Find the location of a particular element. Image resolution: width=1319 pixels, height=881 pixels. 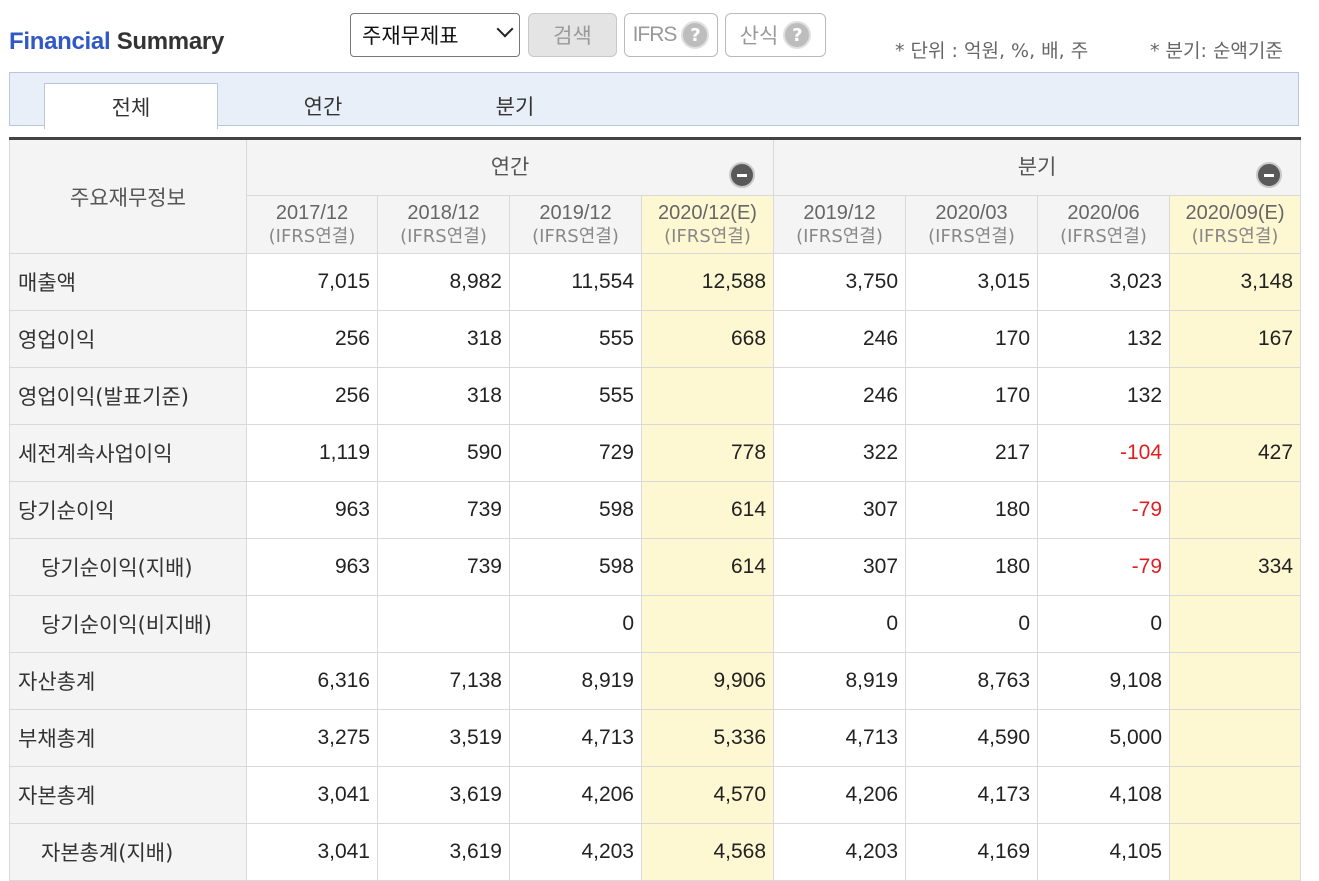

statement-type-value: 주재무제표 is located at coordinates (410, 36).